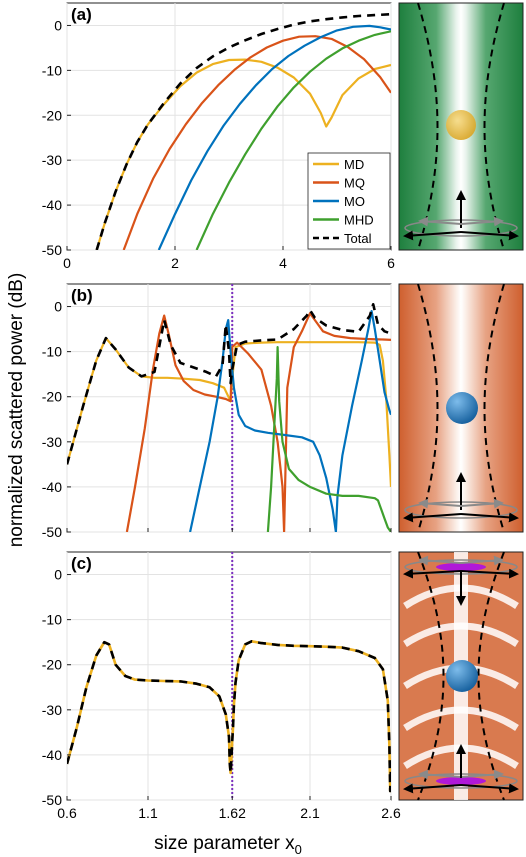 Image resolution: width=526 pixels, height=857 pixels. What do you see at coordinates (461, 781) in the screenshot?
I see `disk-bottom` at bounding box center [461, 781].